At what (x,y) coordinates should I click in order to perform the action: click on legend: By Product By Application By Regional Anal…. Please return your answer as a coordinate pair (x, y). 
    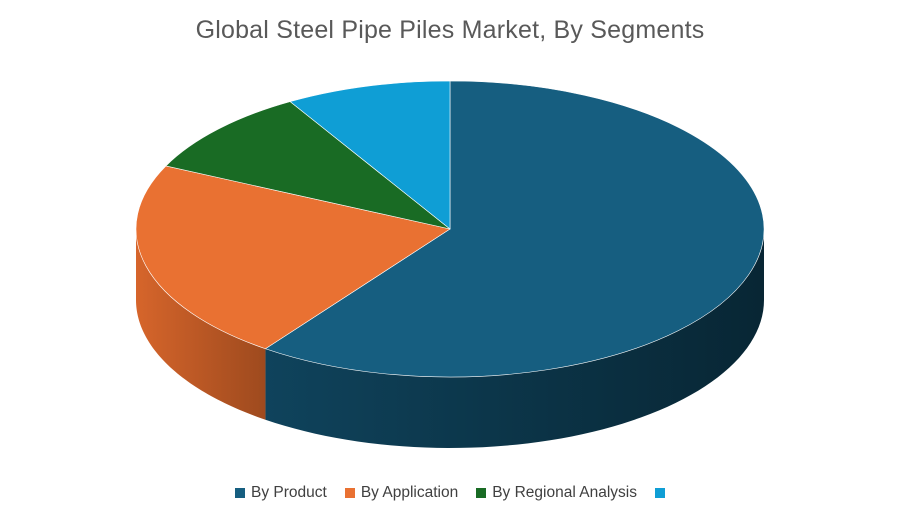
    Looking at the image, I should click on (450, 493).